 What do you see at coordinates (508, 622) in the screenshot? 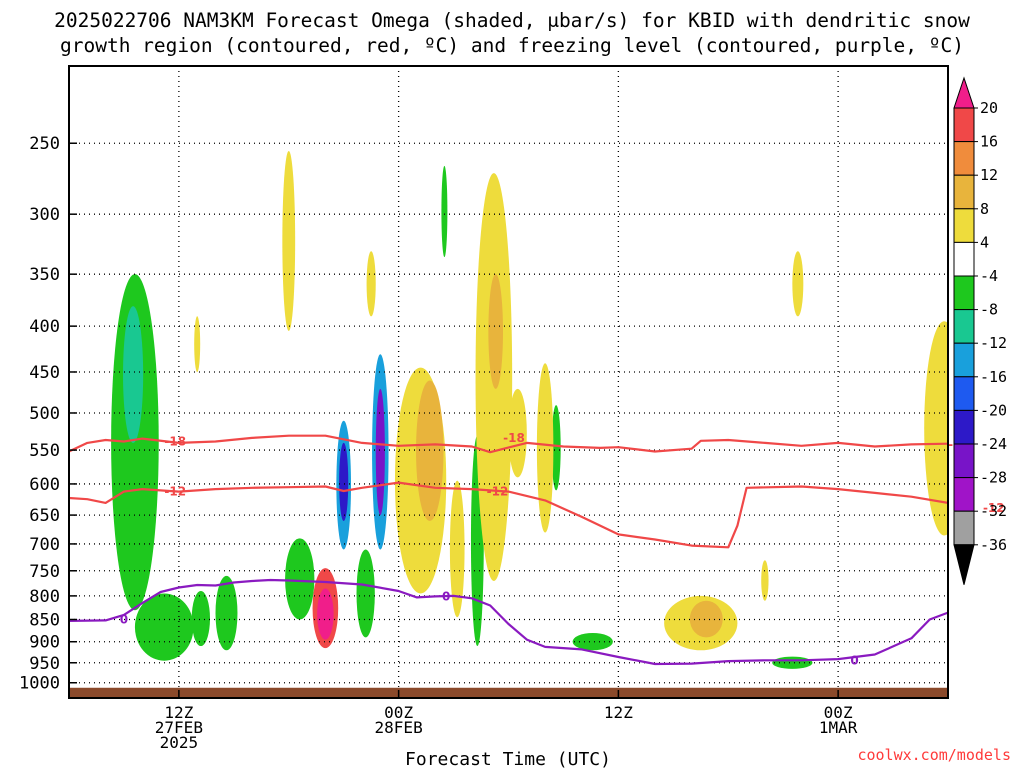
I see `freezing-level-contour` at bounding box center [508, 622].